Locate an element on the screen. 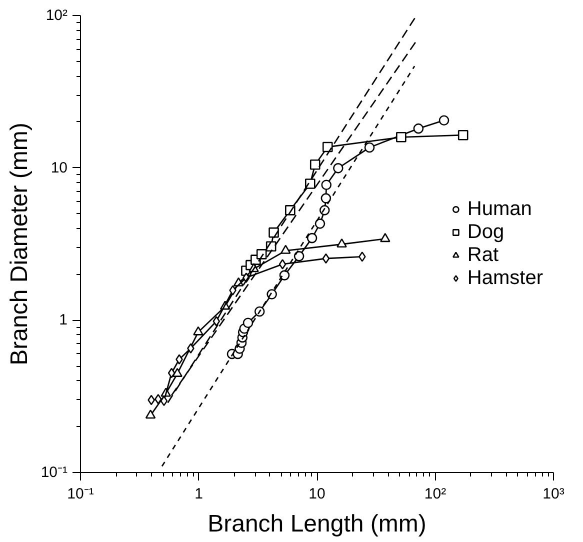 This screenshot has width=583, height=542. x-tick-label: 10⁻¹ is located at coordinates (80, 494).